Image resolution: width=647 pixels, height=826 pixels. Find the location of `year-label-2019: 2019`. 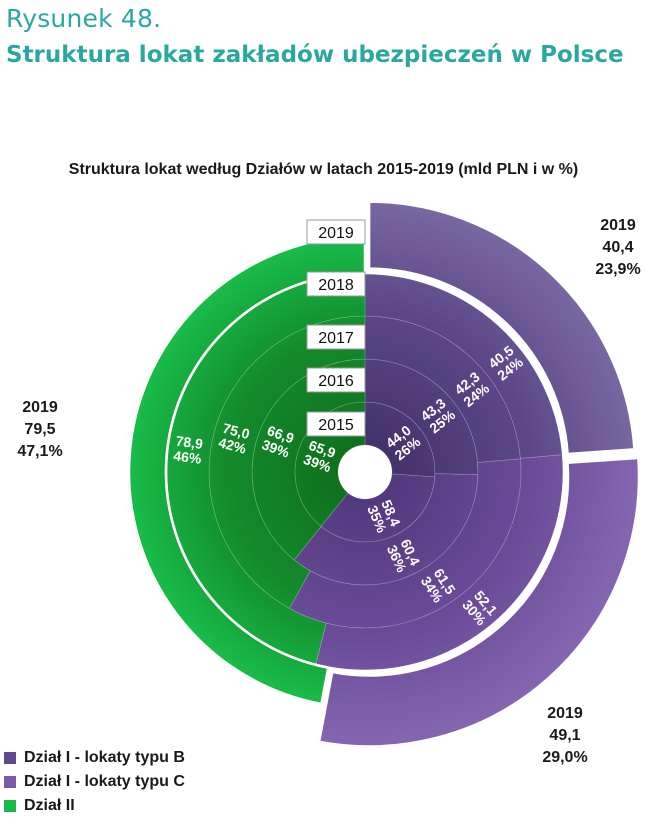

year-label-2019: 2019 is located at coordinates (336, 232).